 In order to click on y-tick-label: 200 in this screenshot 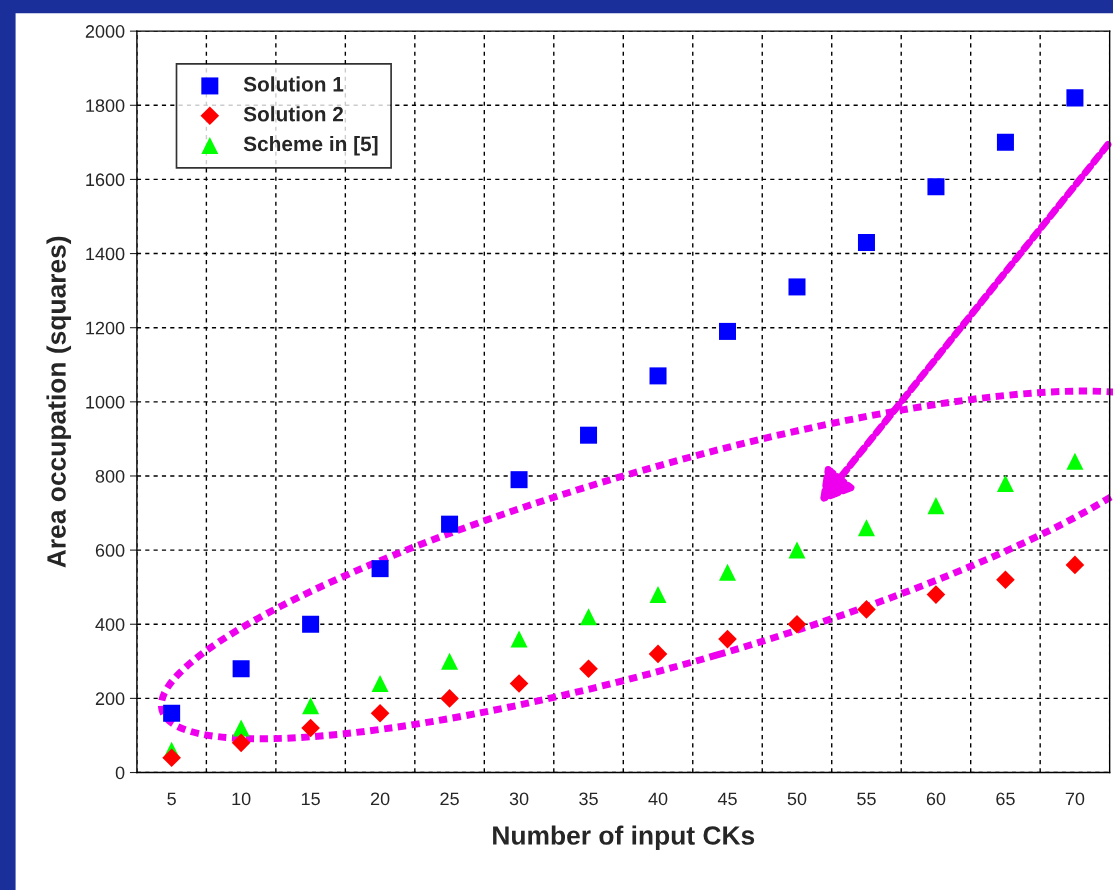, I will do `click(110, 699)`.